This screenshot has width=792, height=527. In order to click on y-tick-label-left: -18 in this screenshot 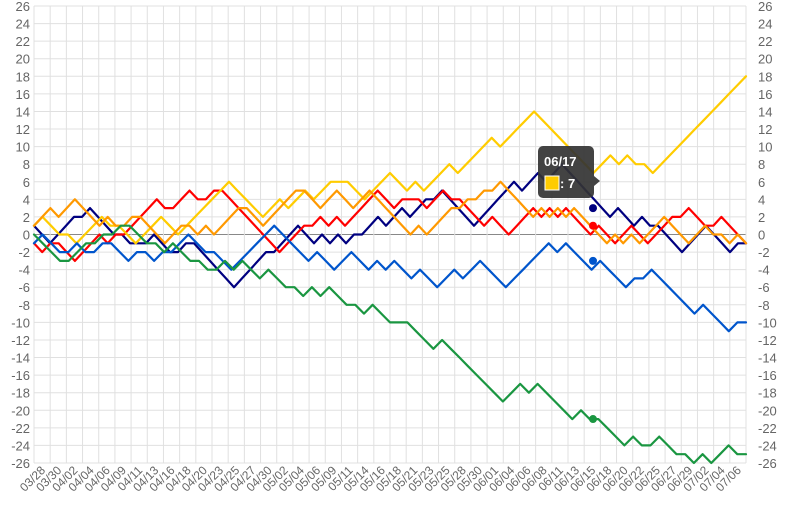, I will do `click(20, 393)`.